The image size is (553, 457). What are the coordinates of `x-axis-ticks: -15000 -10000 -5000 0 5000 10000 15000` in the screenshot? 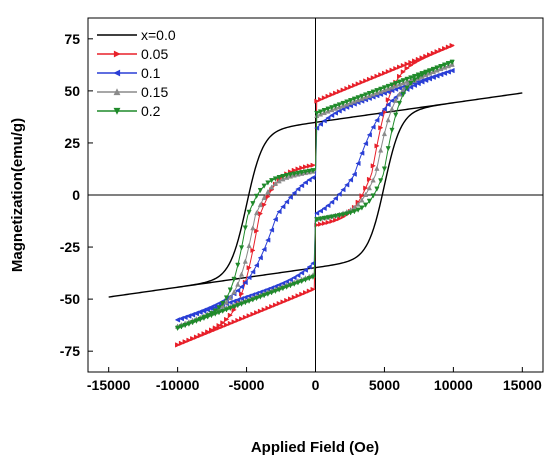 It's located at (314, 380).